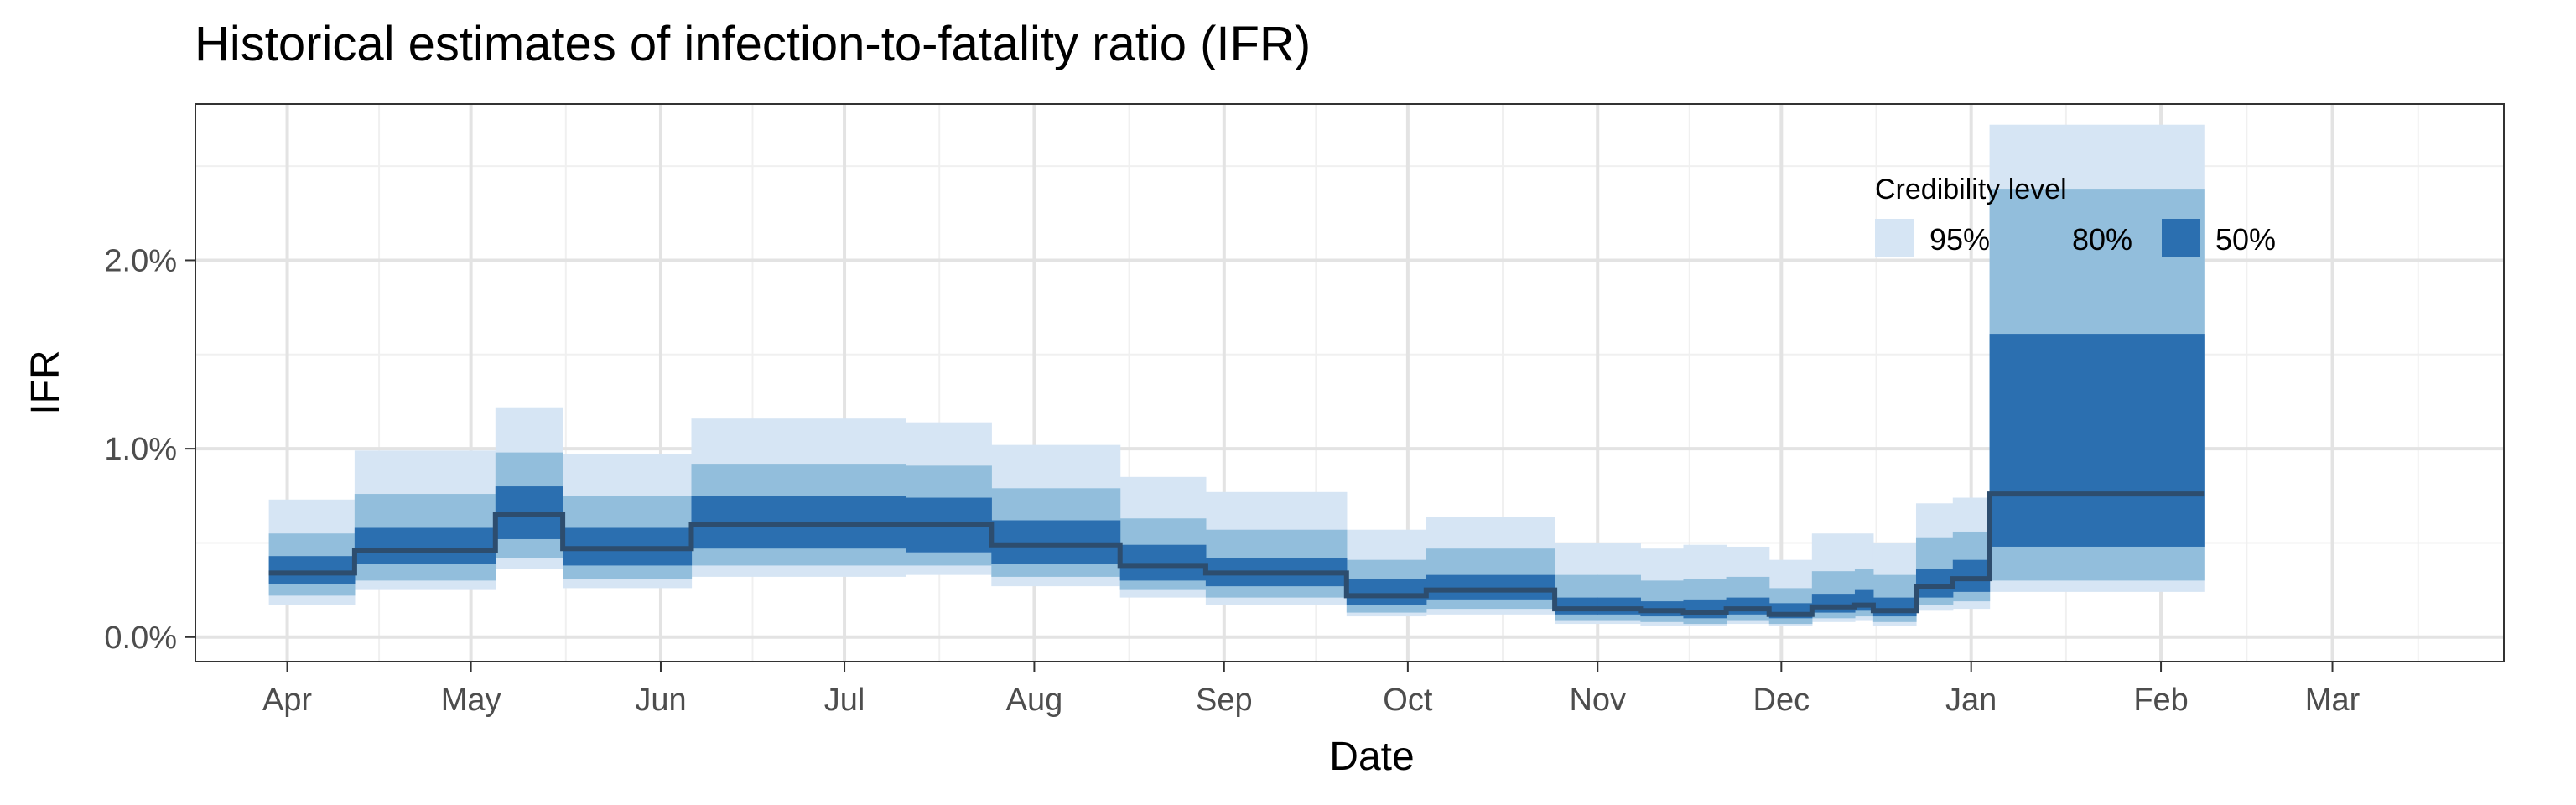 The image size is (2576, 805). Describe the element at coordinates (660, 700) in the screenshot. I see `x-tick-label: Jun` at that location.